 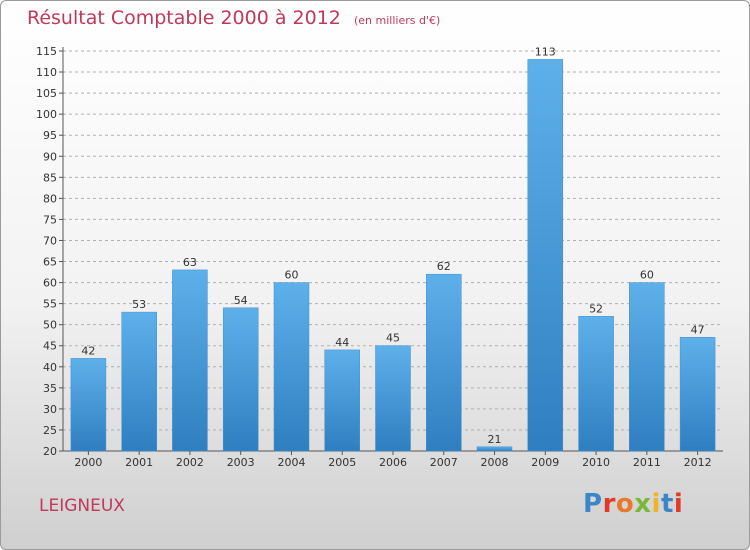 I want to click on data-label-2011: 60, so click(x=647, y=275).